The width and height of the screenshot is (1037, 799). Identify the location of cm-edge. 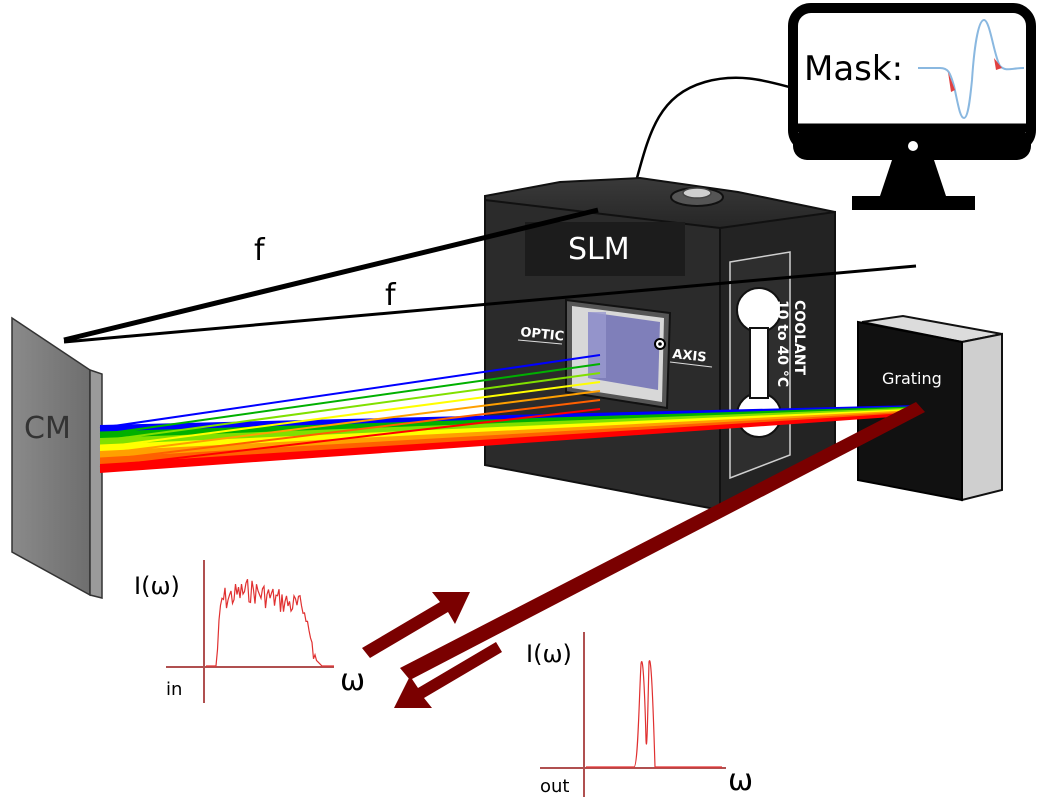
(96, 483).